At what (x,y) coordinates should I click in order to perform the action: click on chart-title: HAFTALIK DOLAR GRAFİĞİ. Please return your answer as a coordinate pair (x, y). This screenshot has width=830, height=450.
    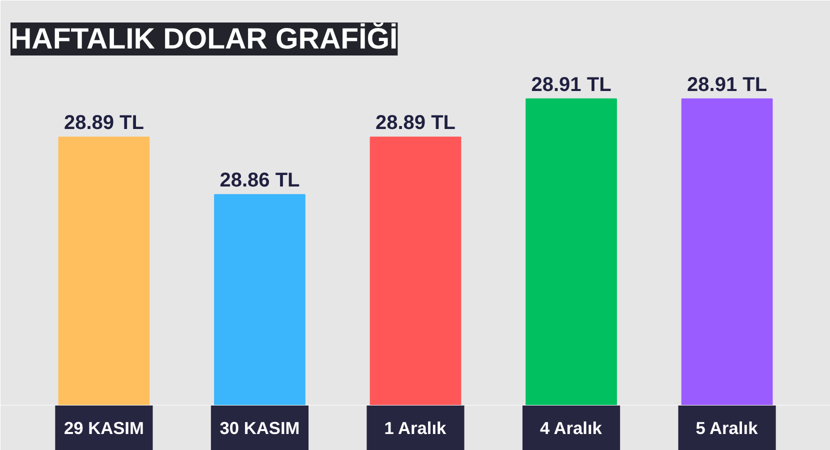
    Looking at the image, I should click on (204, 39).